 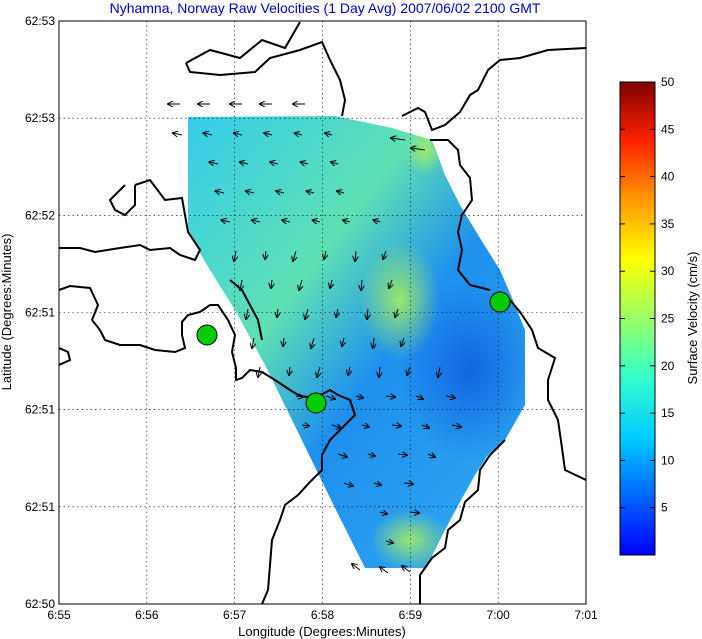 What do you see at coordinates (147, 615) in the screenshot?
I see `x-tick-label: 6:56` at bounding box center [147, 615].